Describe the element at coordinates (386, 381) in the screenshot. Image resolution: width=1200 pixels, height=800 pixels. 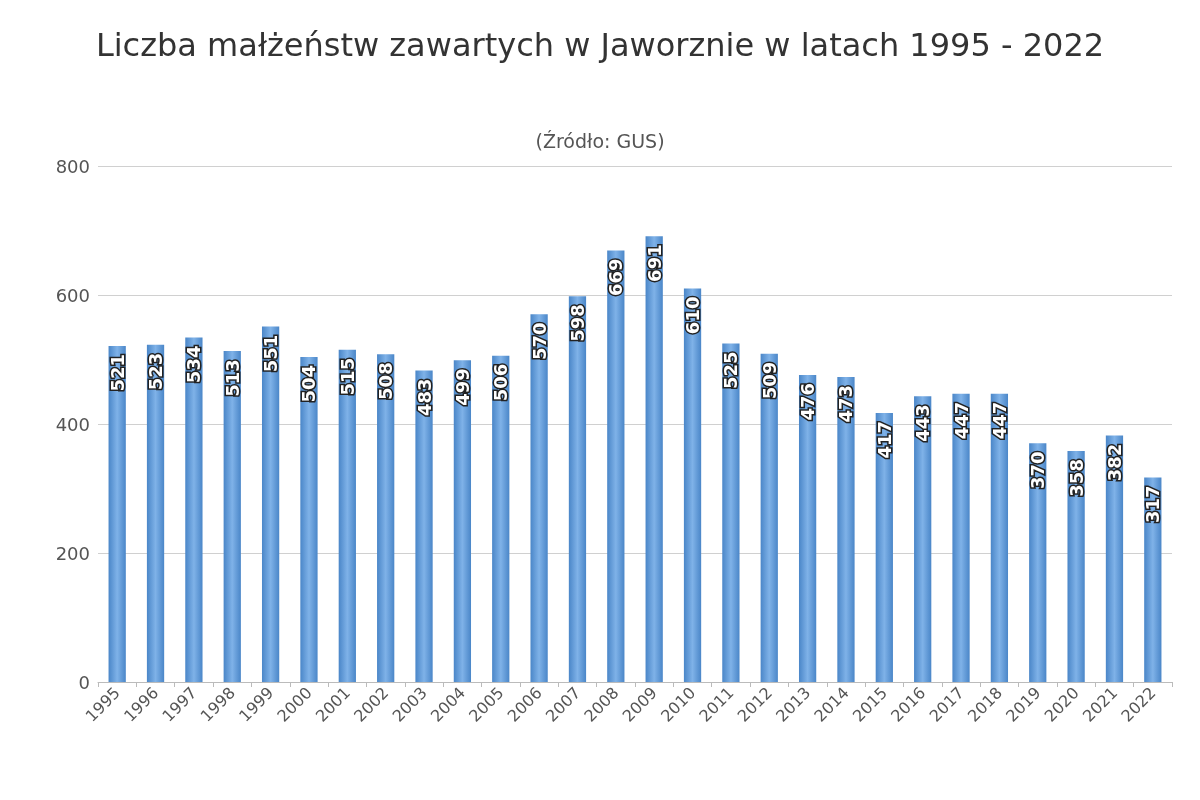
I see `data-label: 508` at that location.